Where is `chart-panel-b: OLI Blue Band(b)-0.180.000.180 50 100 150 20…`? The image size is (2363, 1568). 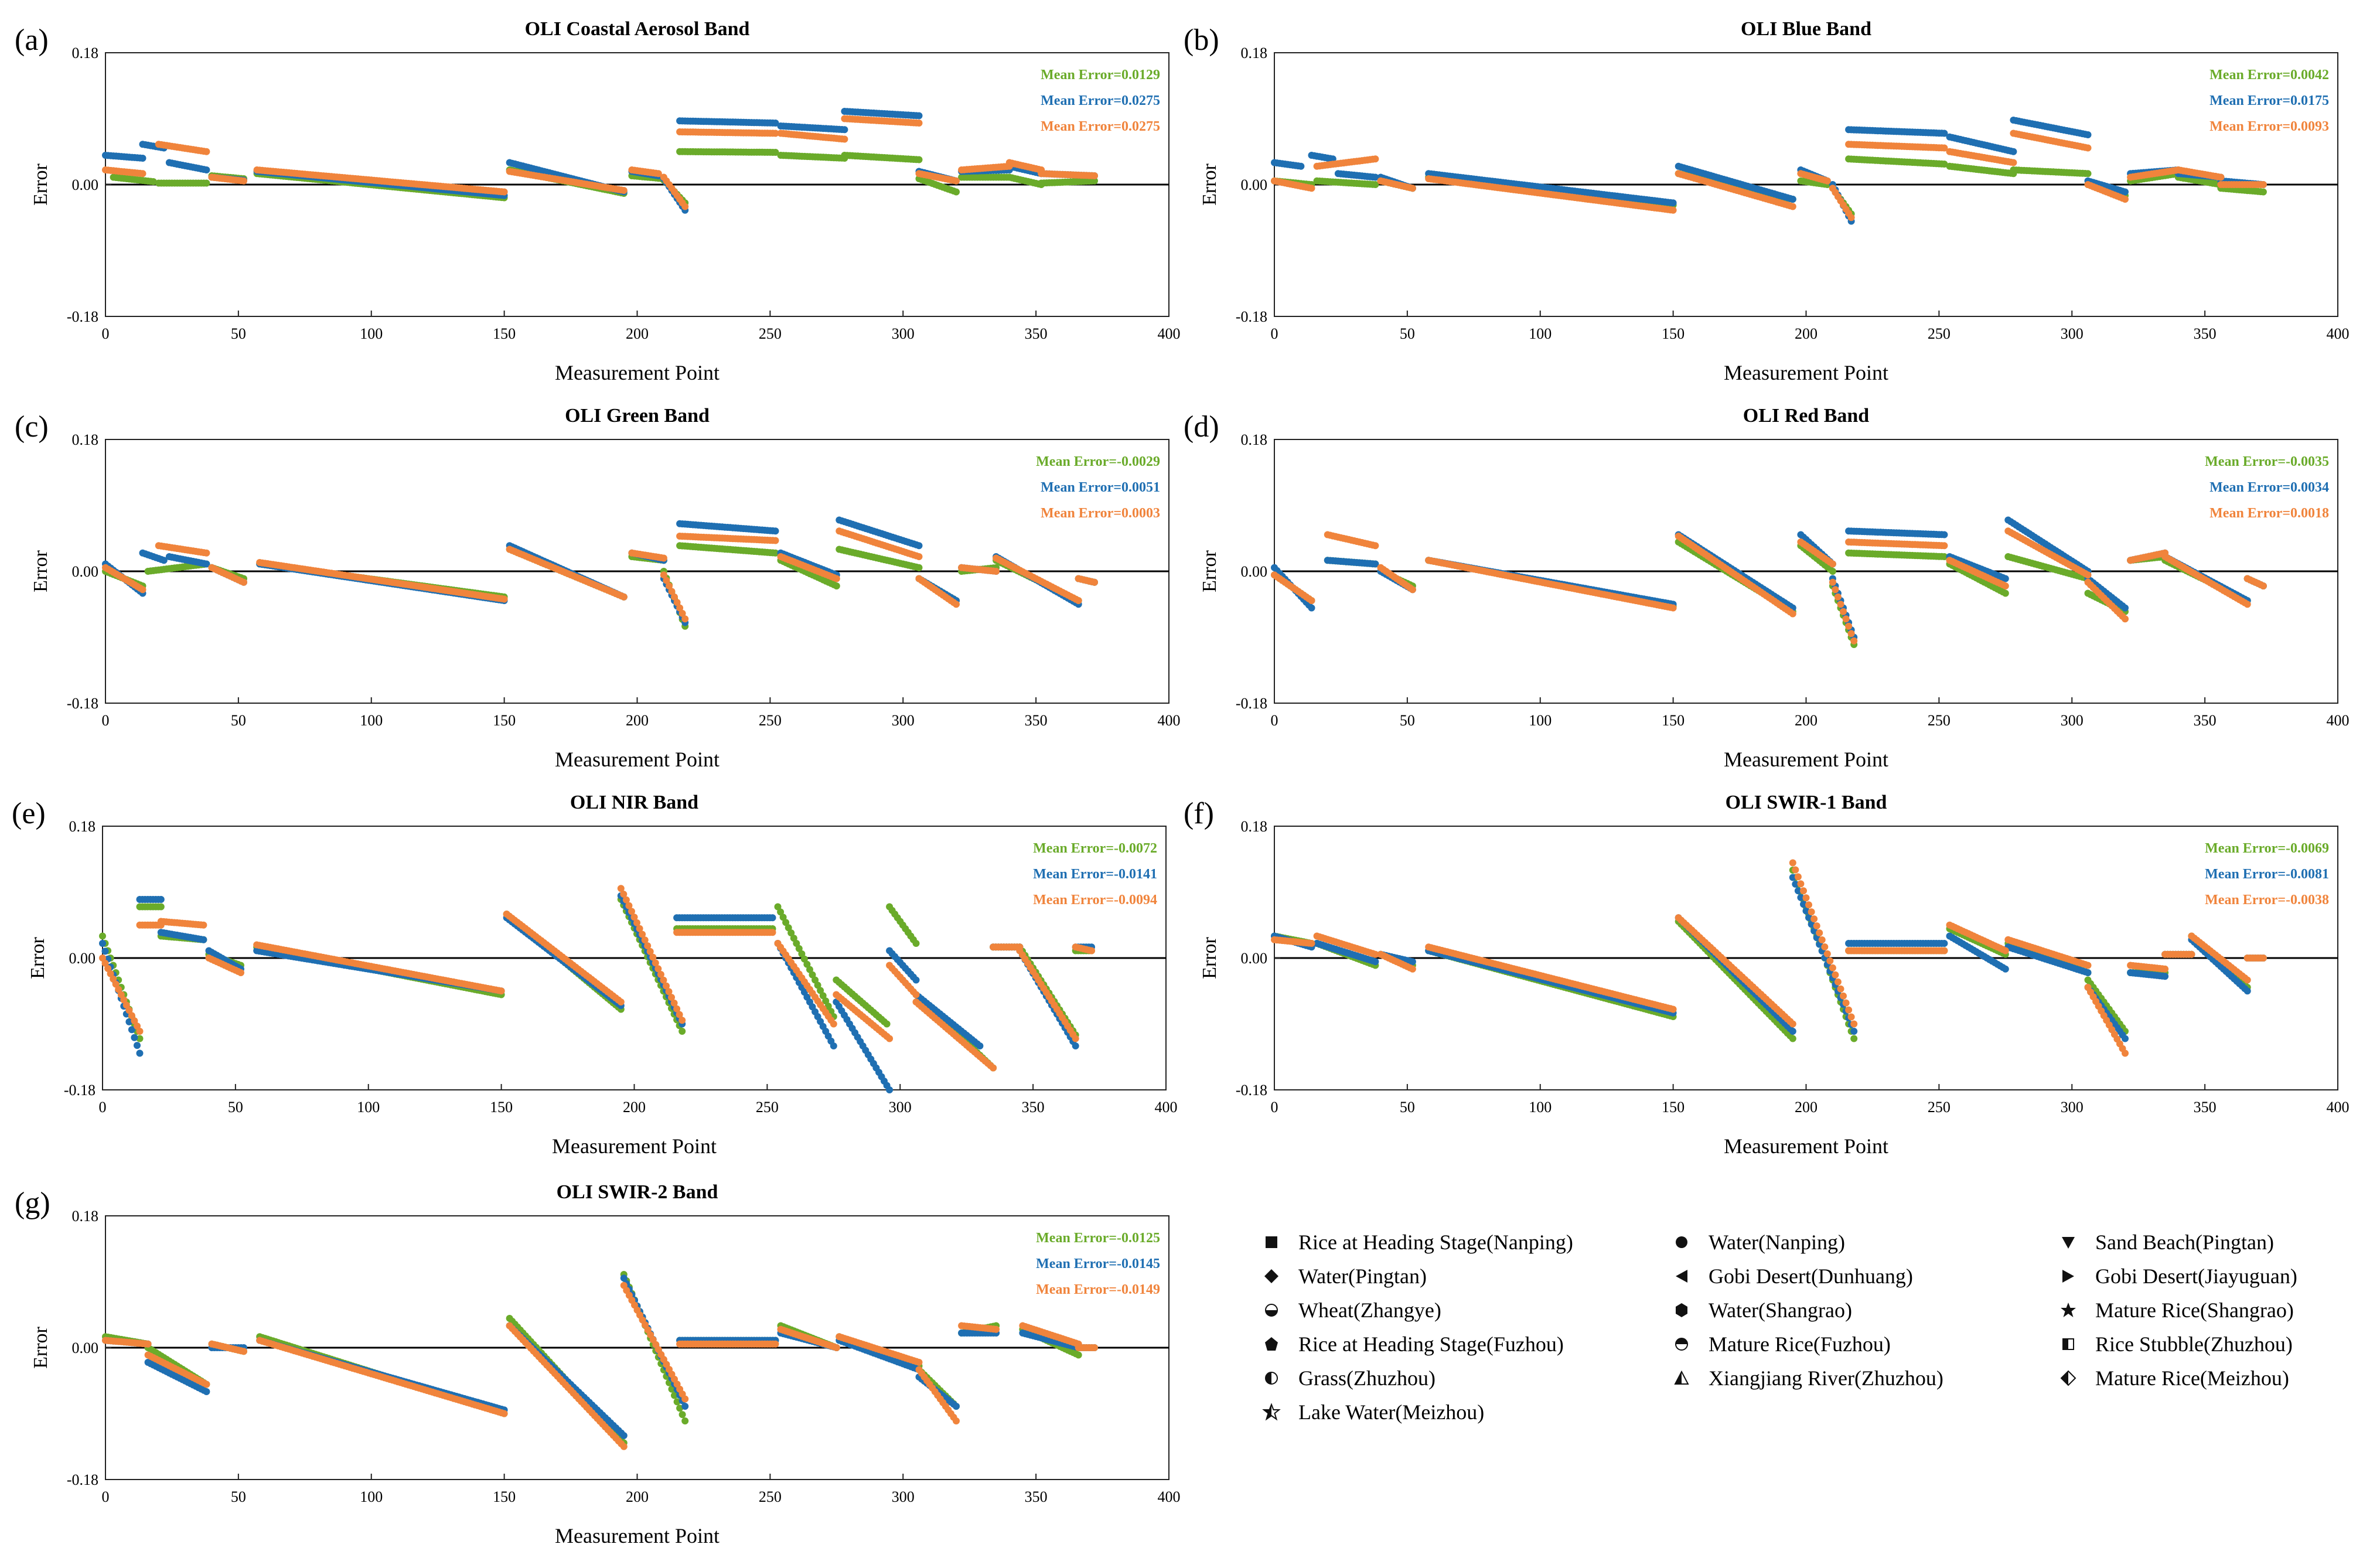
chart-panel-b: OLI Blue Band(b)-0.180.000.180 50 100 150 20… is located at coordinates (1767, 201).